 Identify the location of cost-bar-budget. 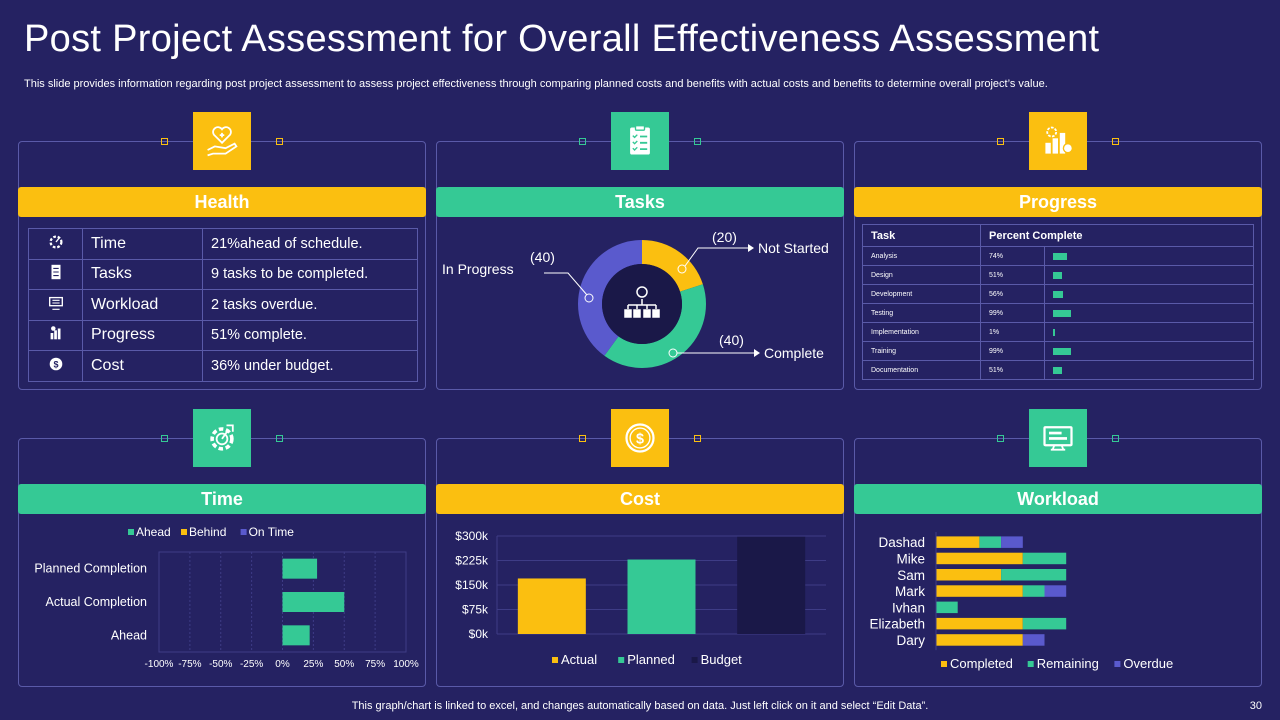
(771, 585).